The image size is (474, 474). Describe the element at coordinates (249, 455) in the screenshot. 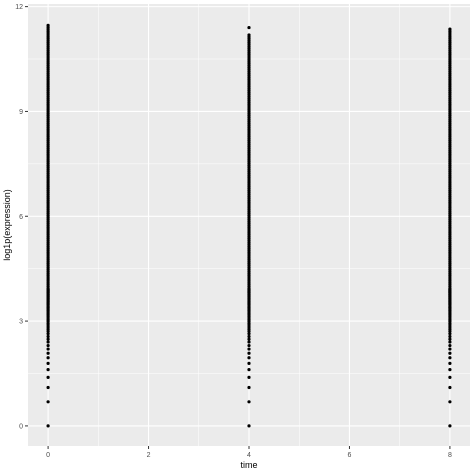

I see `x-tick-label: 4` at that location.